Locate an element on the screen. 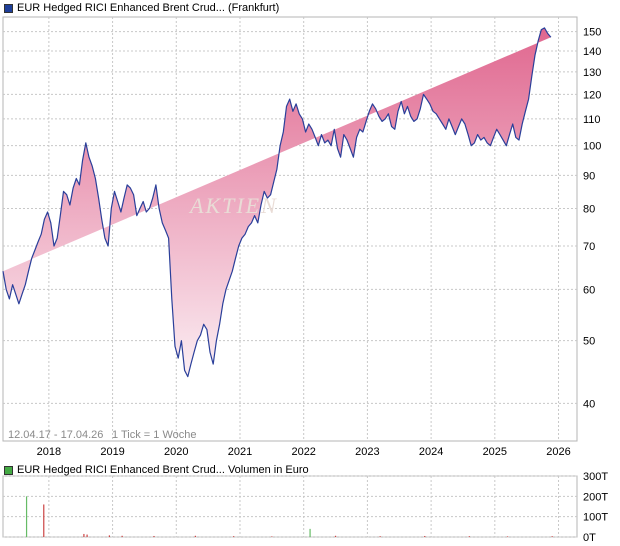 The height and width of the screenshot is (546, 620). footer-tick-info: 1 Tick = 1 Woche is located at coordinates (154, 435).